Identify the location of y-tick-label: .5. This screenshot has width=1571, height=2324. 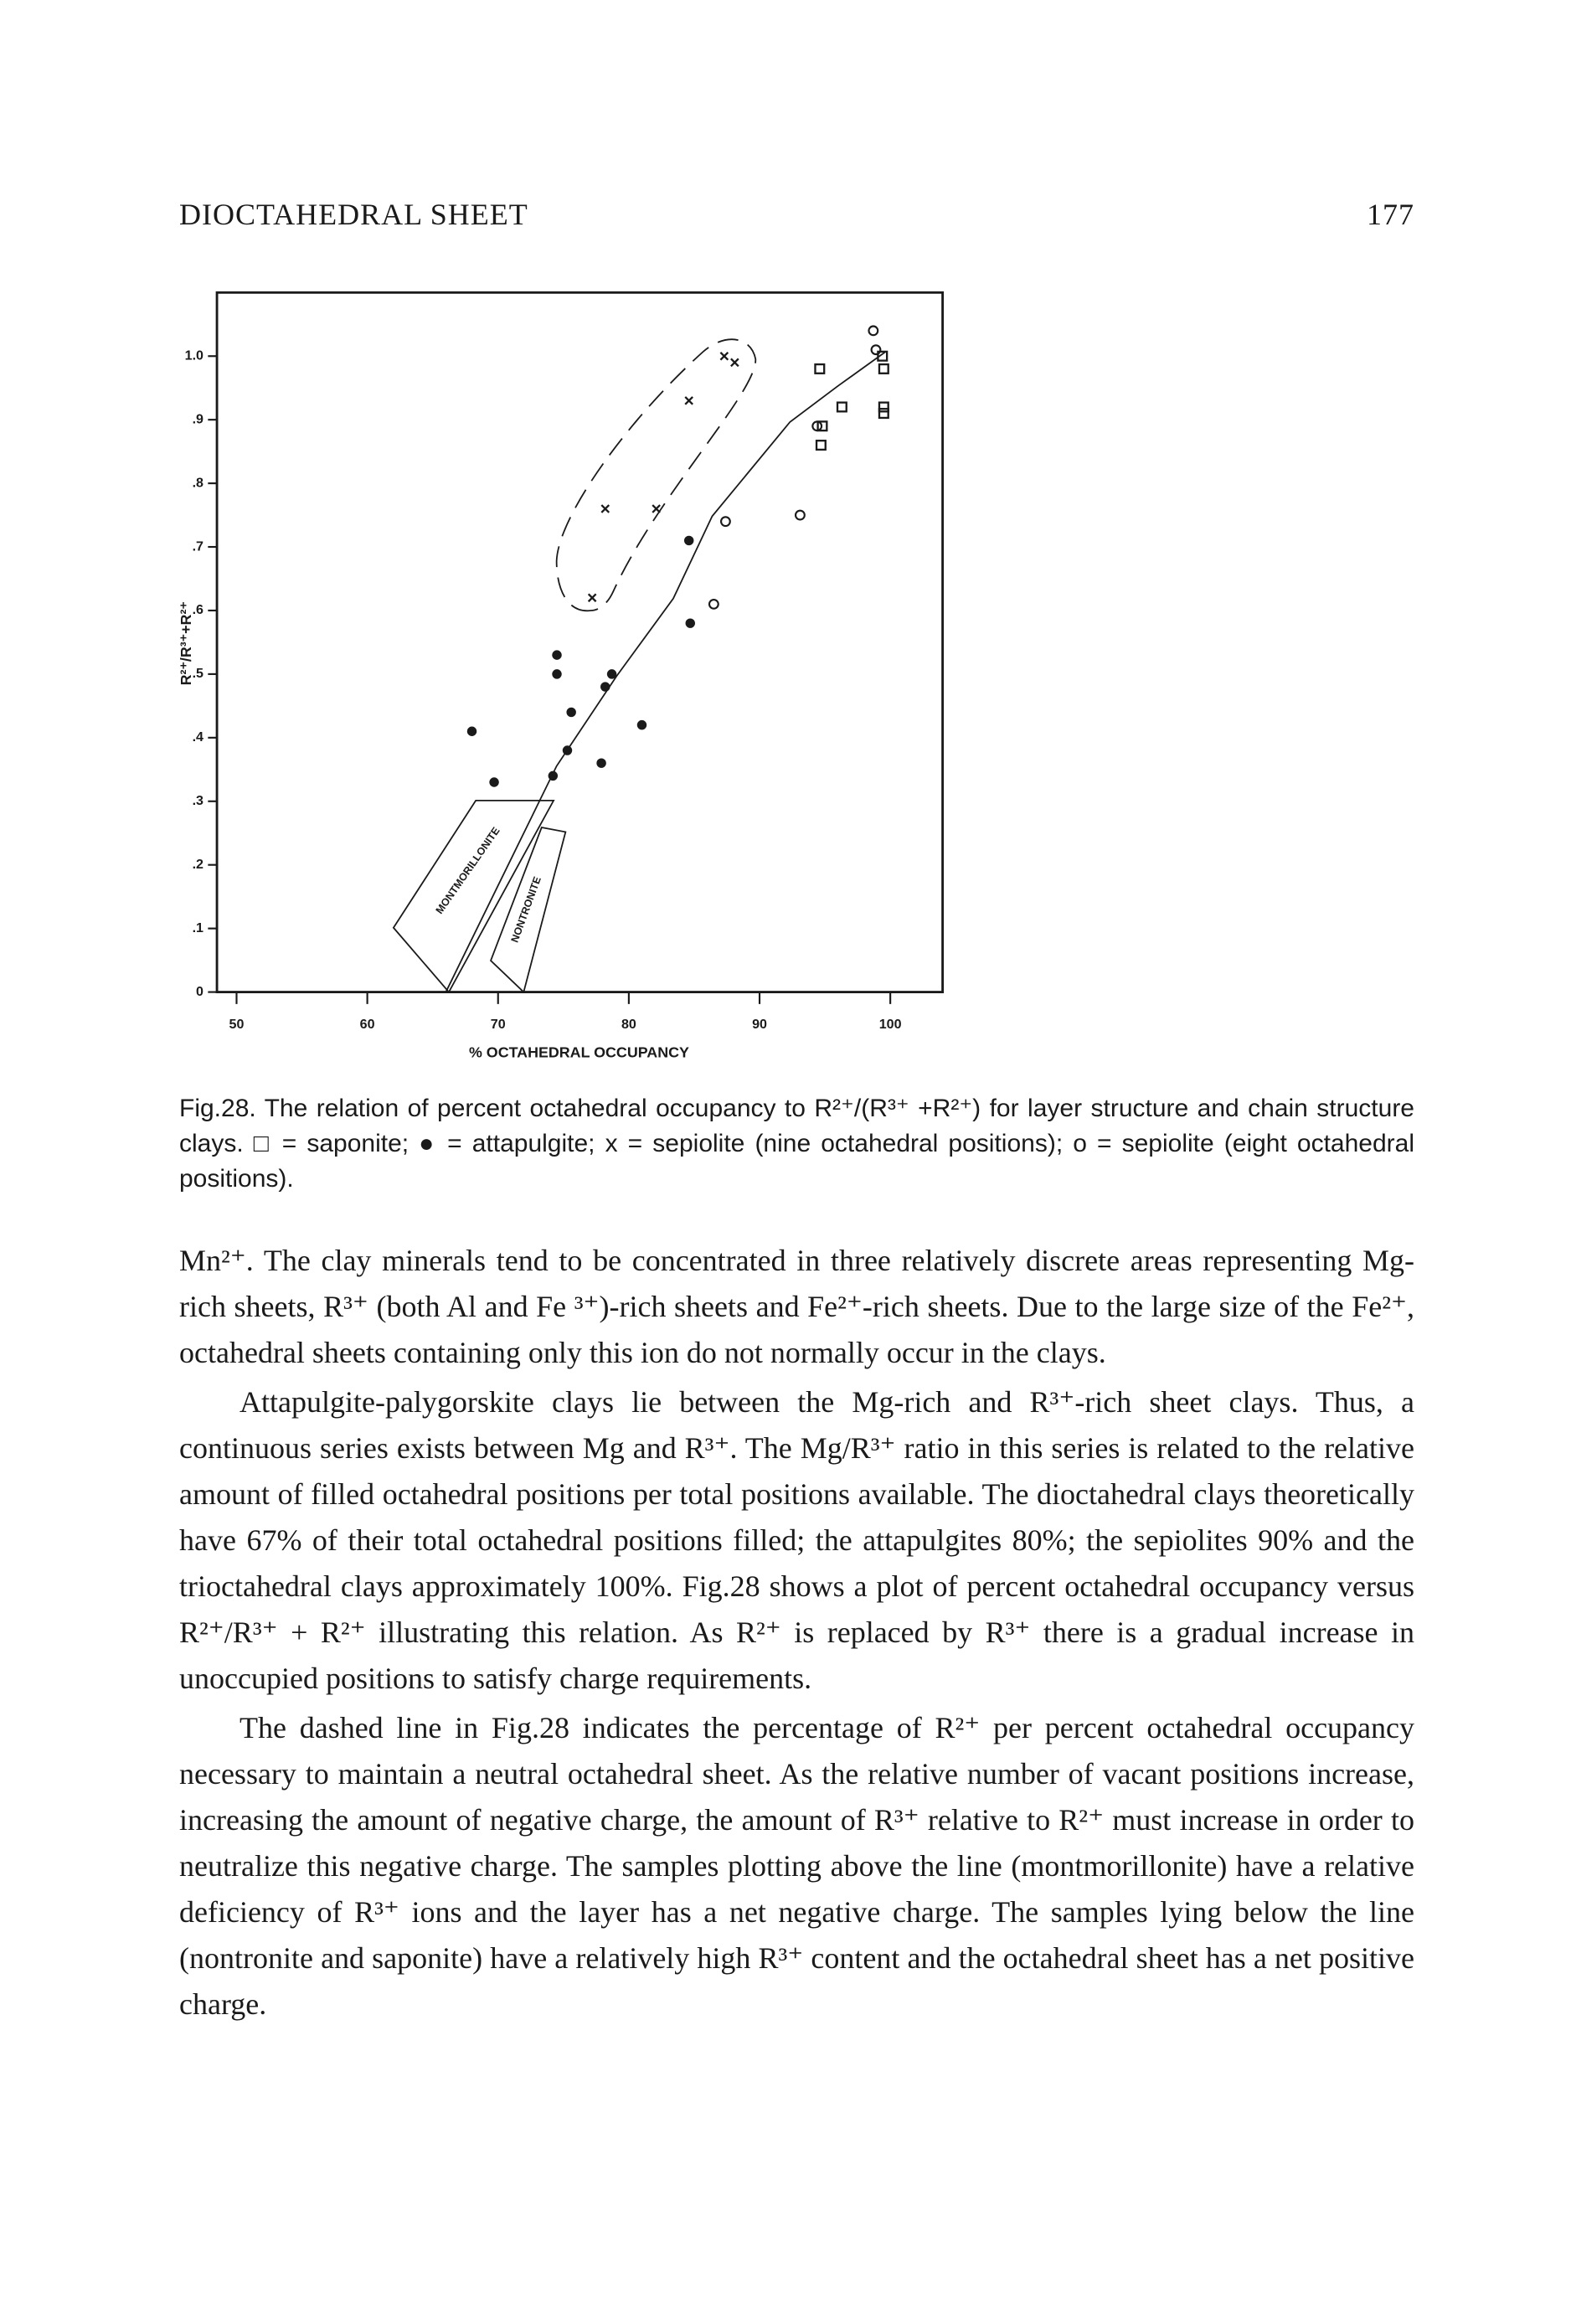
(198, 673).